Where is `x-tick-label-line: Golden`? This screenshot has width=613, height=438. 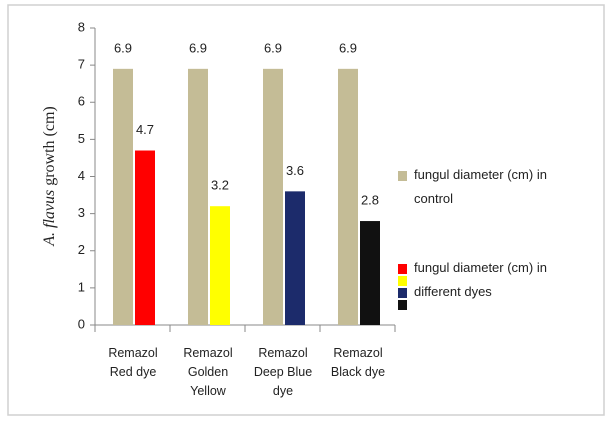
x-tick-label-line: Golden is located at coordinates (208, 372).